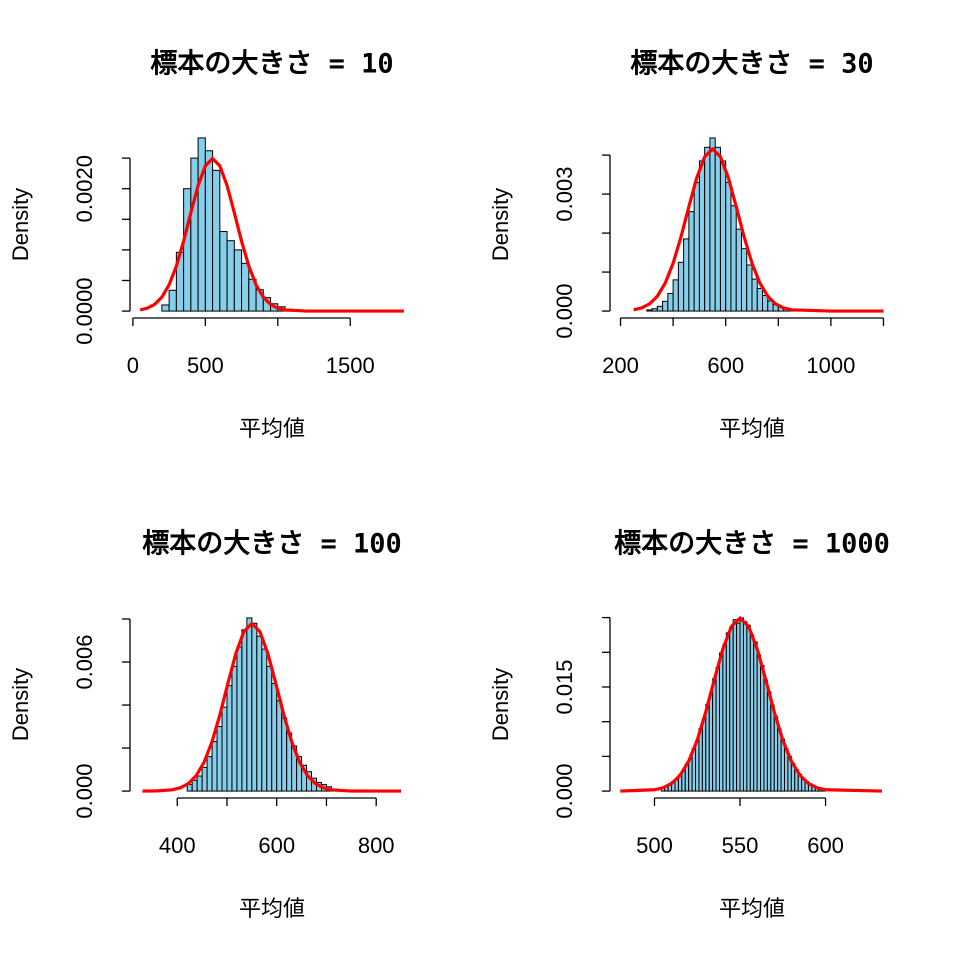 The image size is (960, 960). What do you see at coordinates (564, 686) in the screenshot?
I see `y-tick-label: 0.015` at bounding box center [564, 686].